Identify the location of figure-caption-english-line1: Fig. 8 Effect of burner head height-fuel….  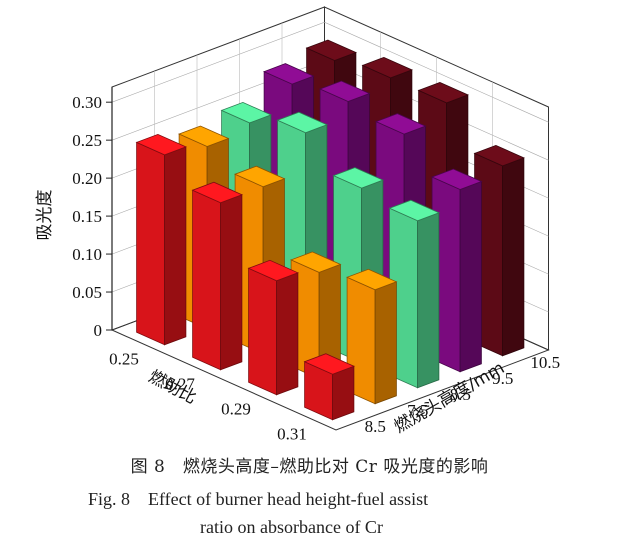
(258, 499).